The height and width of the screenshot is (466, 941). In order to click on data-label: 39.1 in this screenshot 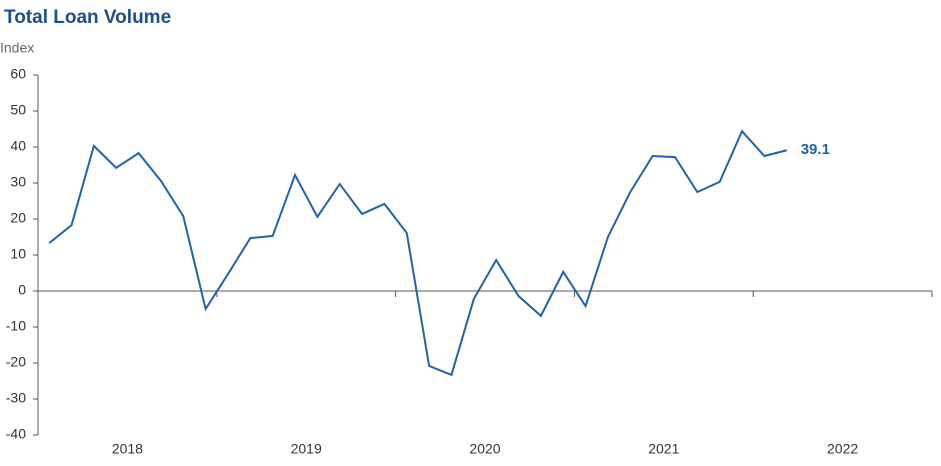, I will do `click(815, 149)`.